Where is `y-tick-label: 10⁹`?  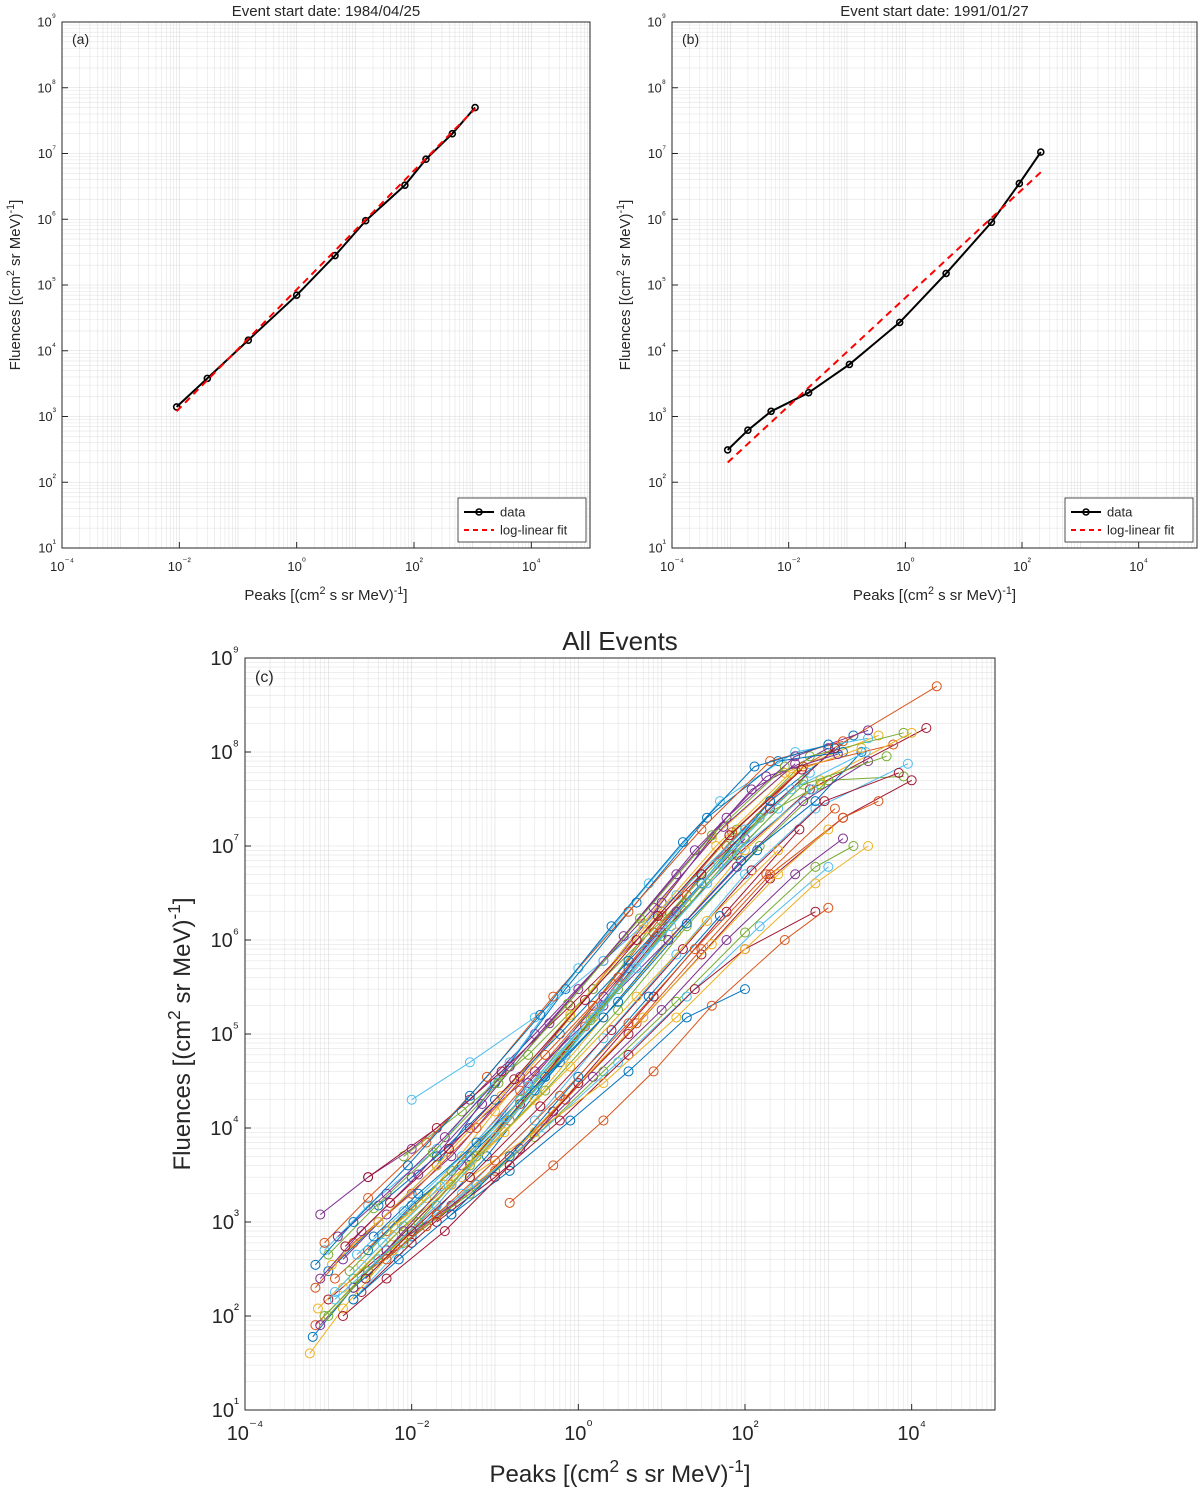
y-tick-label: 10⁹ is located at coordinates (46, 21).